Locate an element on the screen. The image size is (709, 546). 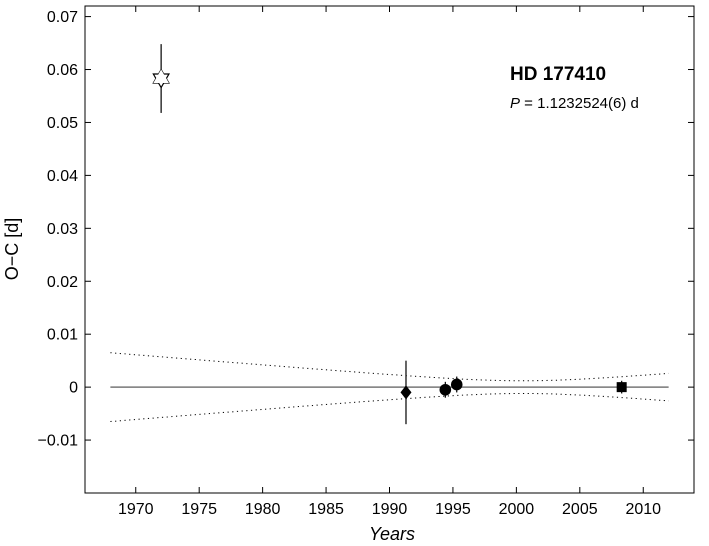
y-tick-label: 0.07 is located at coordinates (62, 17).